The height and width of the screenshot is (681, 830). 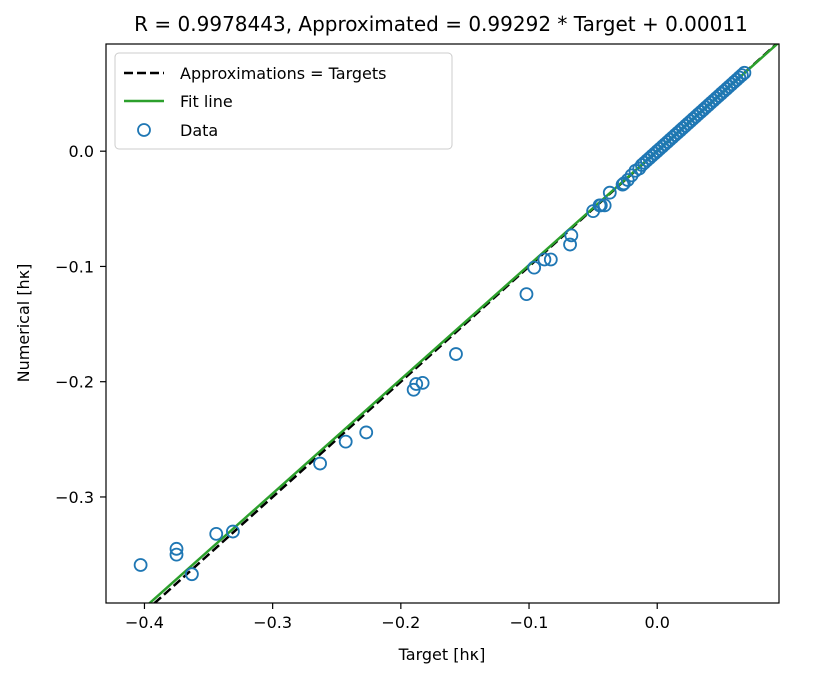 I want to click on legend: Approximations = Targets Fit line Data, so click(x=283, y=101).